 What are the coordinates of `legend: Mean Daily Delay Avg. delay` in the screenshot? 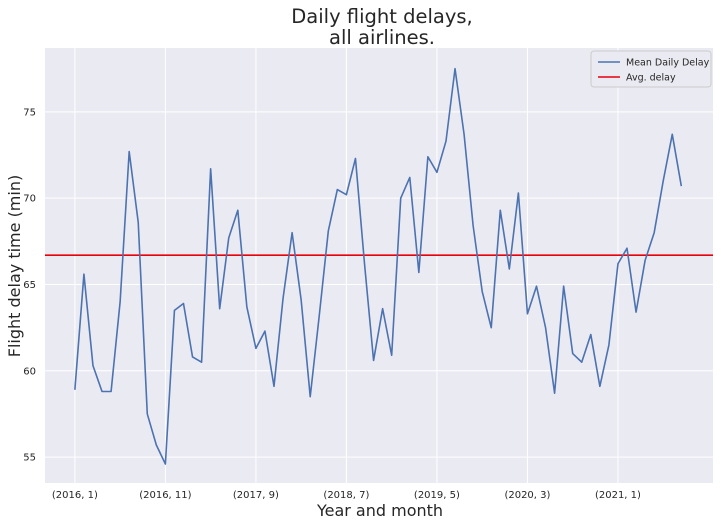 It's located at (651, 69).